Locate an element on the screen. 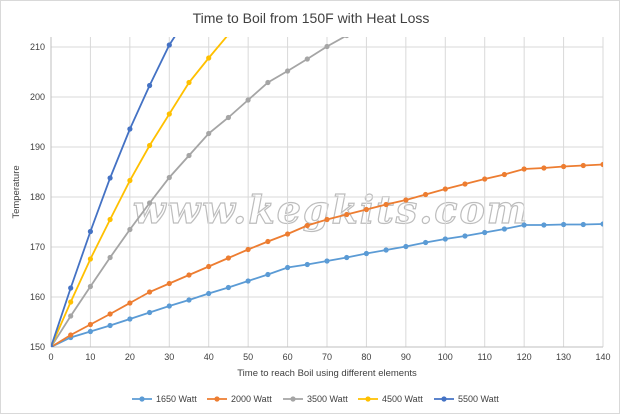 Image resolution: width=620 pixels, height=414 pixels. legend-item-1650-watt: 1650 Watt is located at coordinates (164, 399).